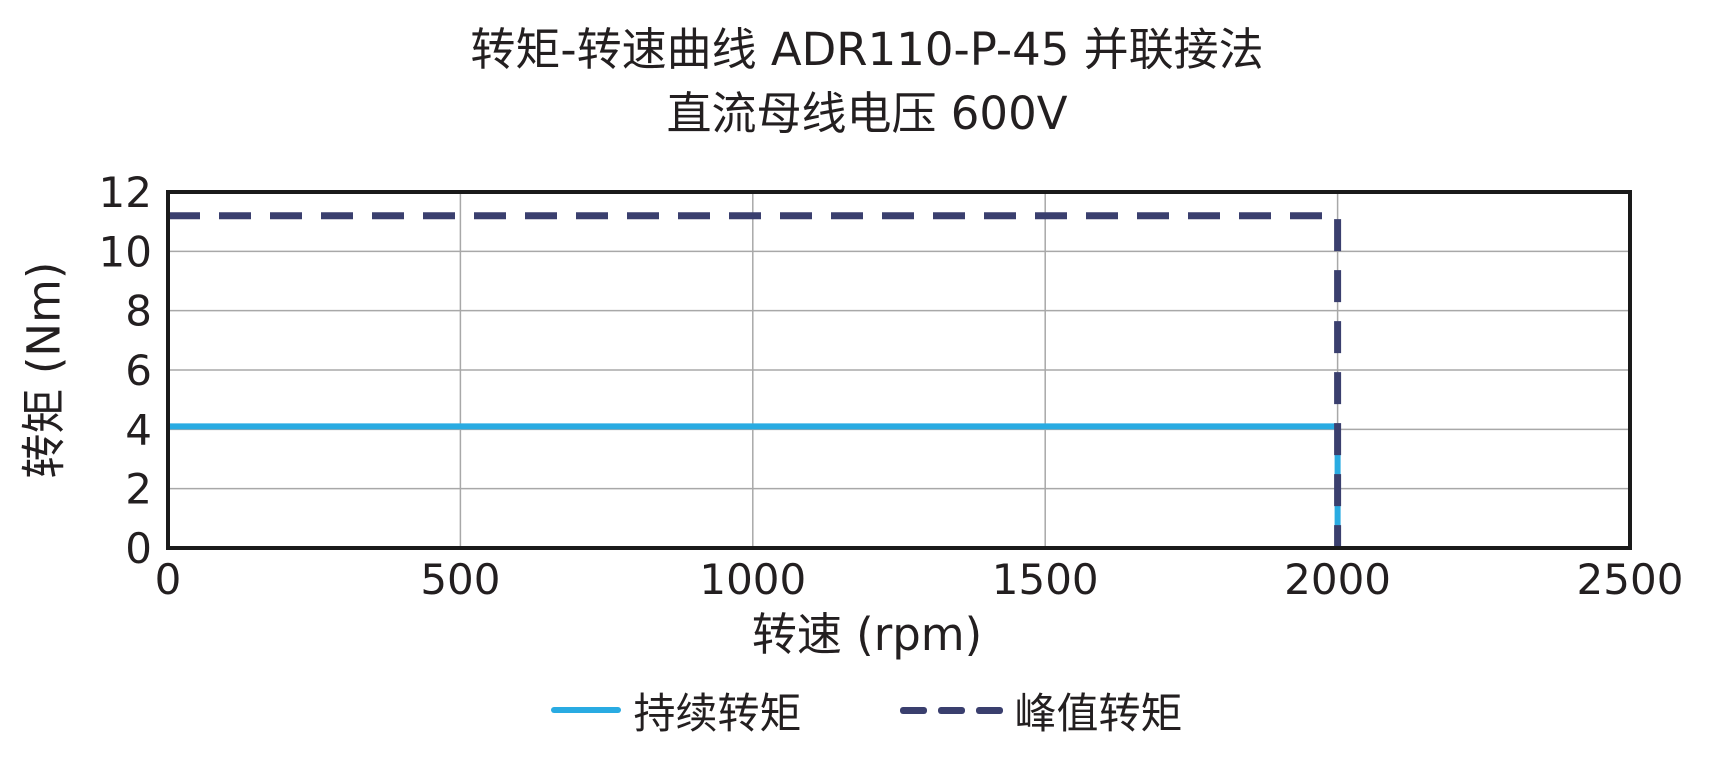  Describe the element at coordinates (125, 251) in the screenshot. I see `y-tick-label: 10` at that location.